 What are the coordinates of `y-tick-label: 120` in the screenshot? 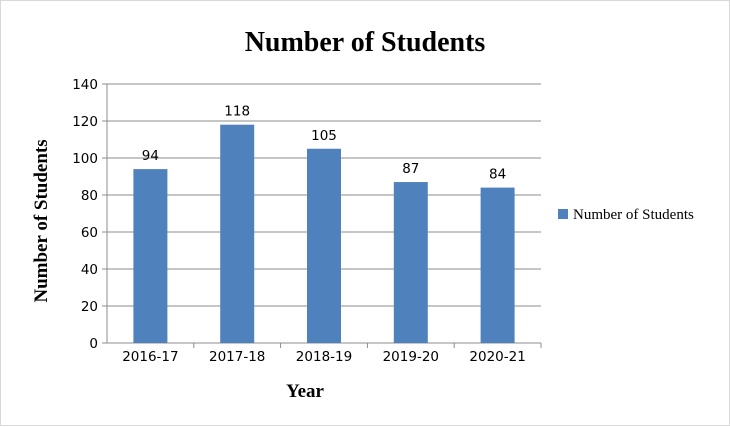 It's located at (85, 122).